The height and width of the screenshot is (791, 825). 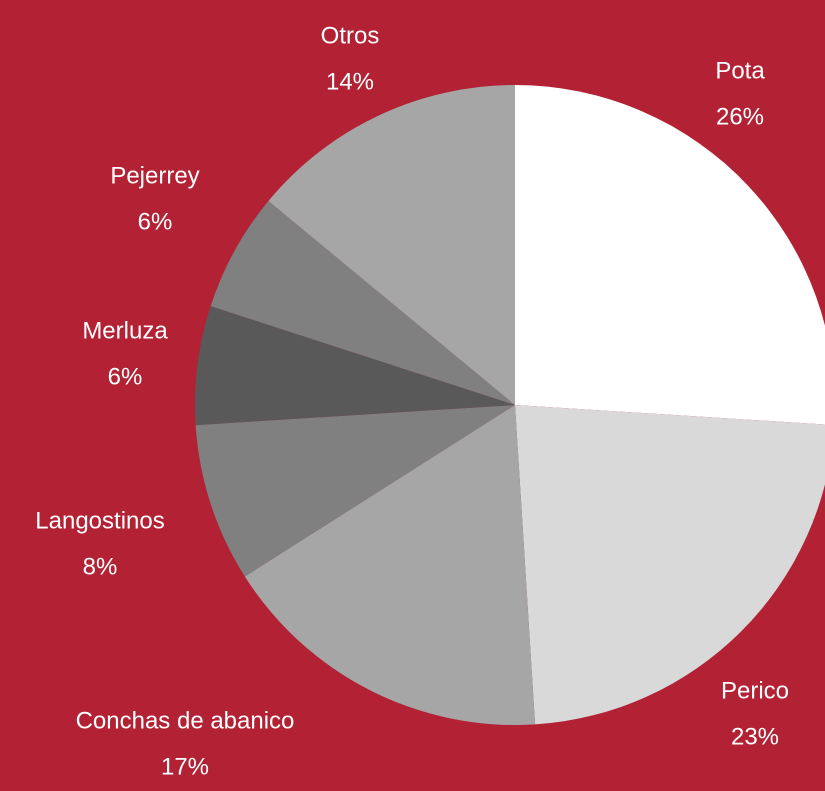 I want to click on slice-label: Conchas de abanico, so click(x=185, y=720).